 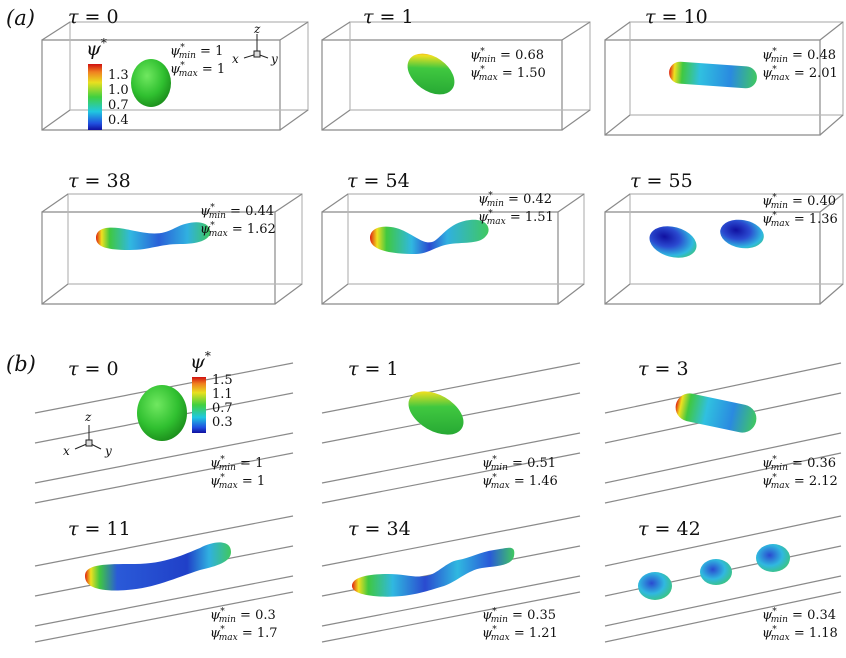 I want to click on box-a2, so click(x=456, y=76).